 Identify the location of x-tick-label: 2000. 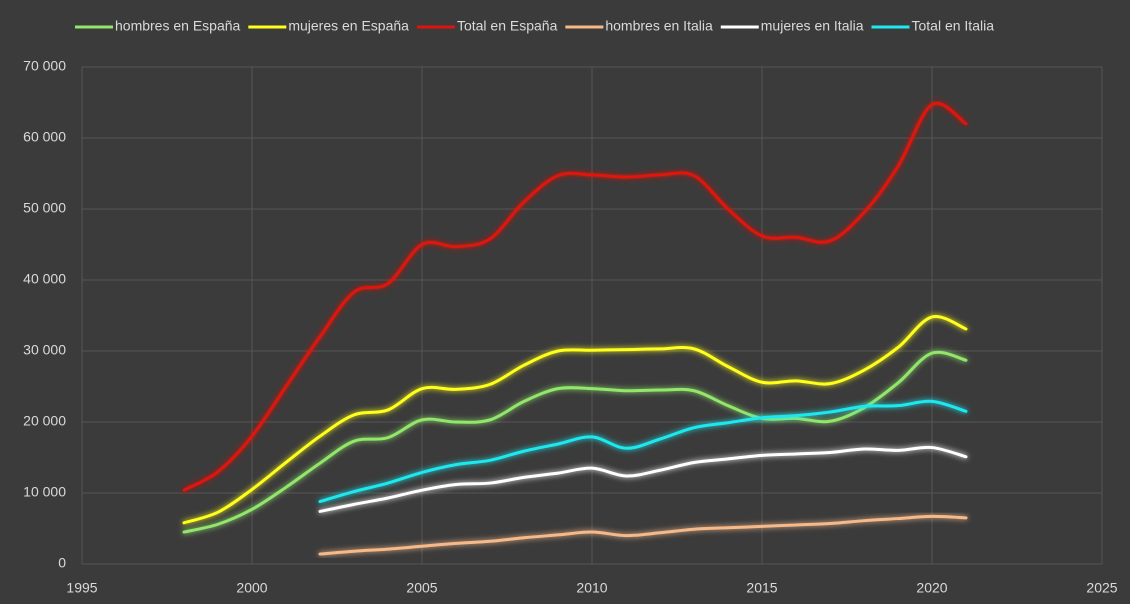
(251, 588).